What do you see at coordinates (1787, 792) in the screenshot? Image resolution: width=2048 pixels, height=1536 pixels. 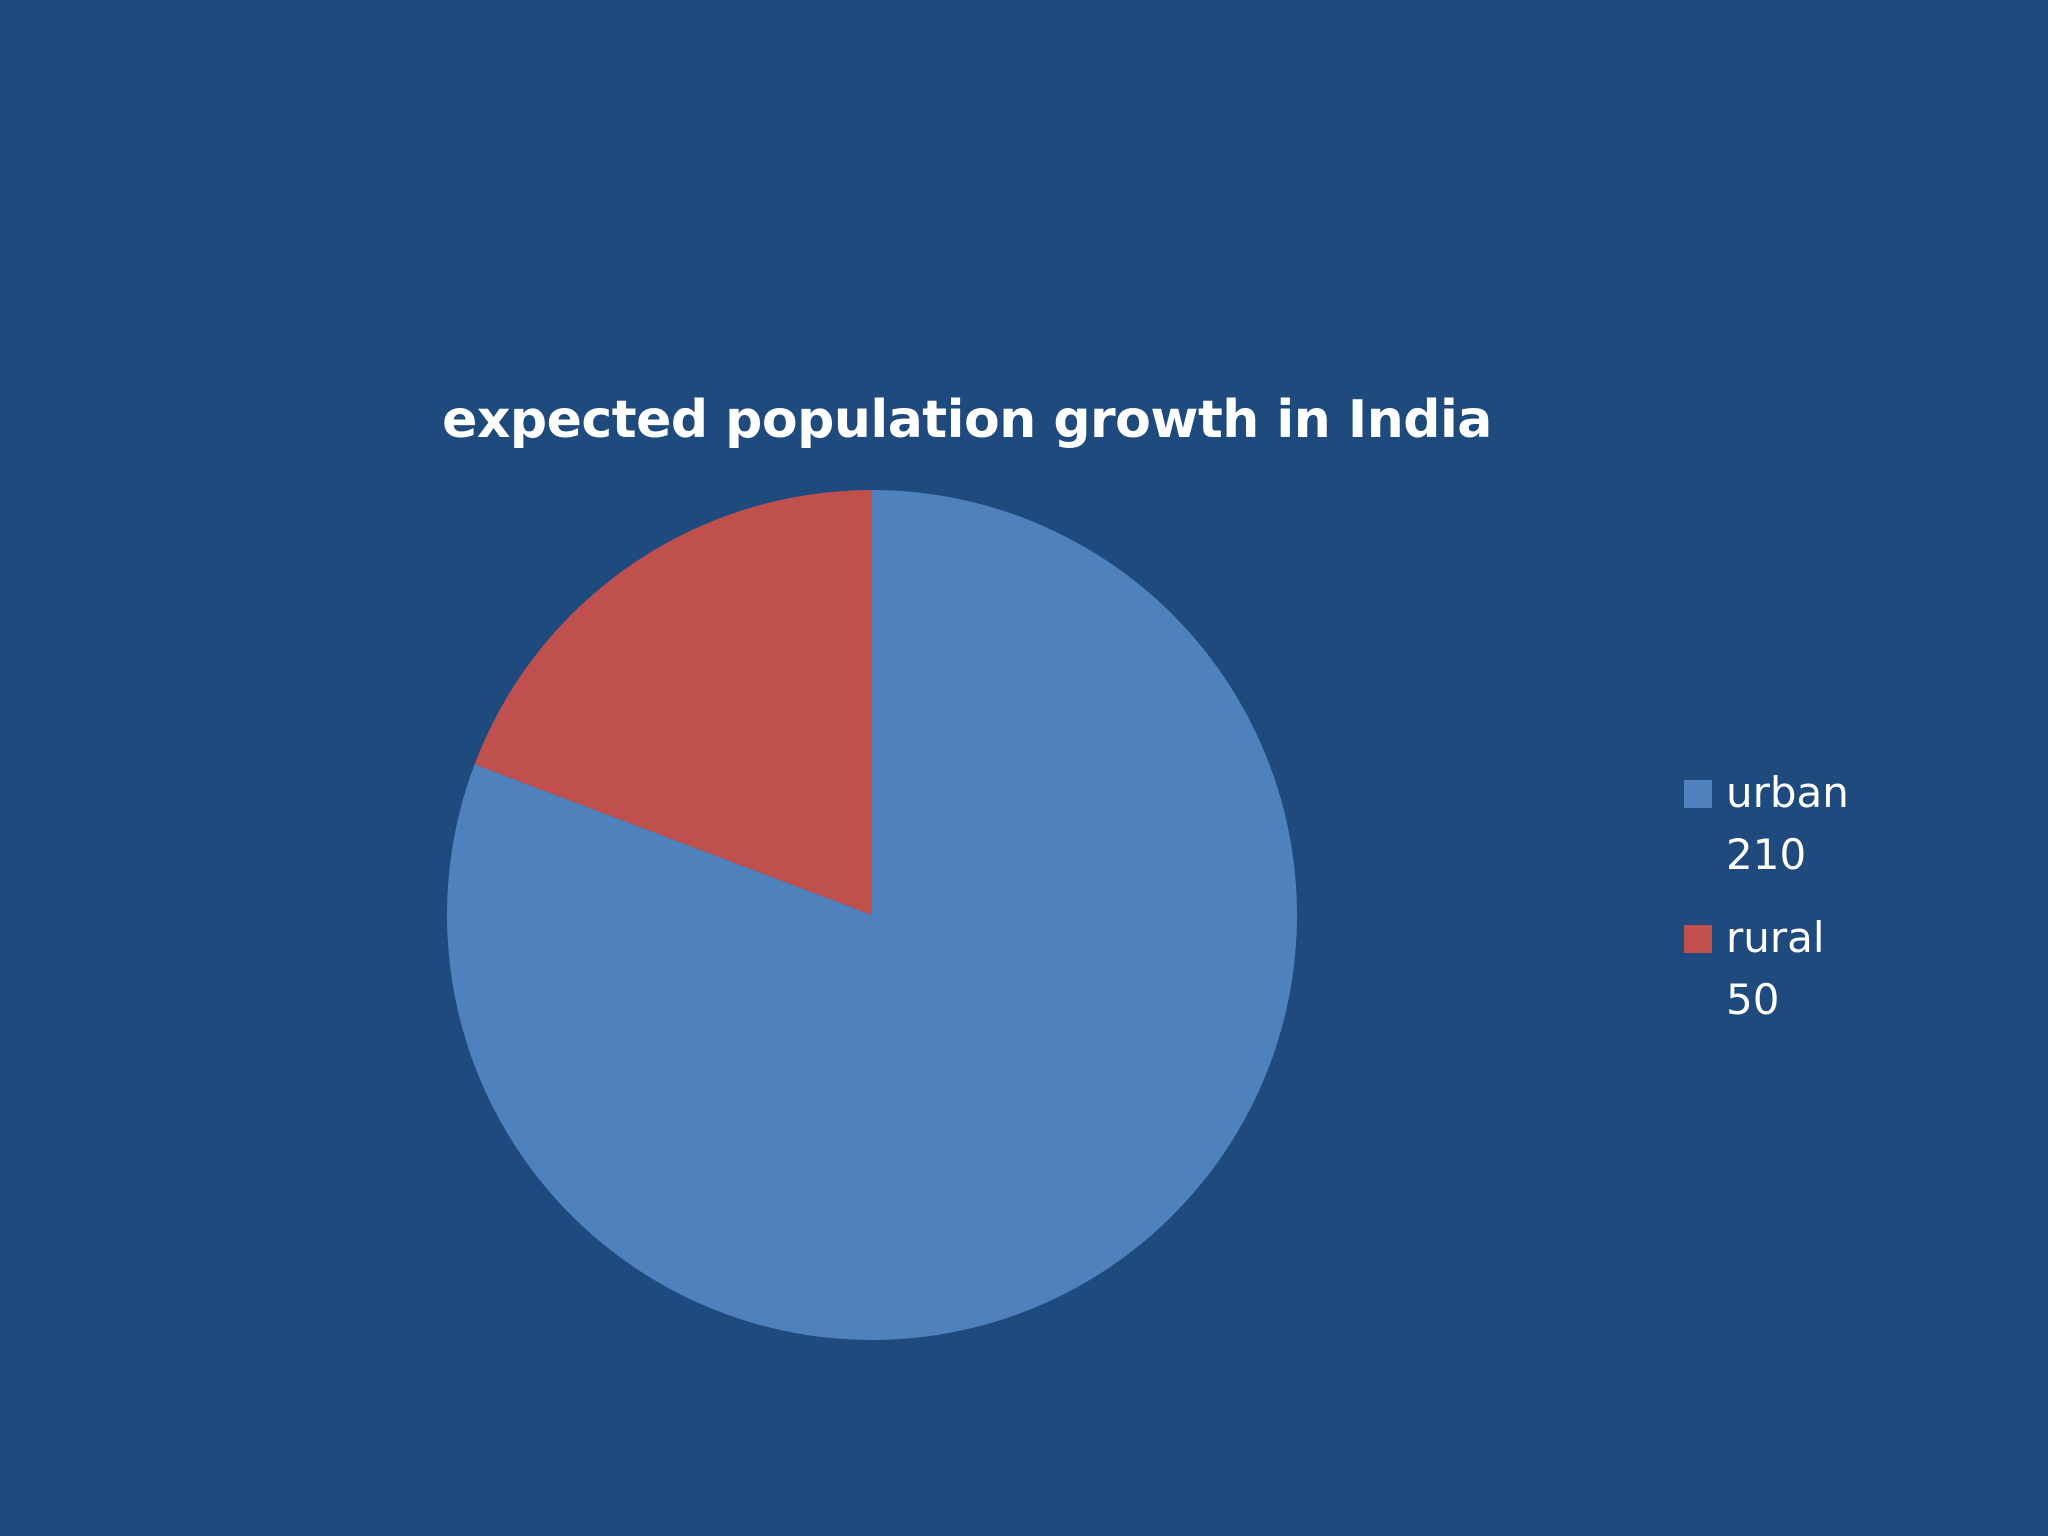 I see `legend-label-urban: urban` at bounding box center [1787, 792].